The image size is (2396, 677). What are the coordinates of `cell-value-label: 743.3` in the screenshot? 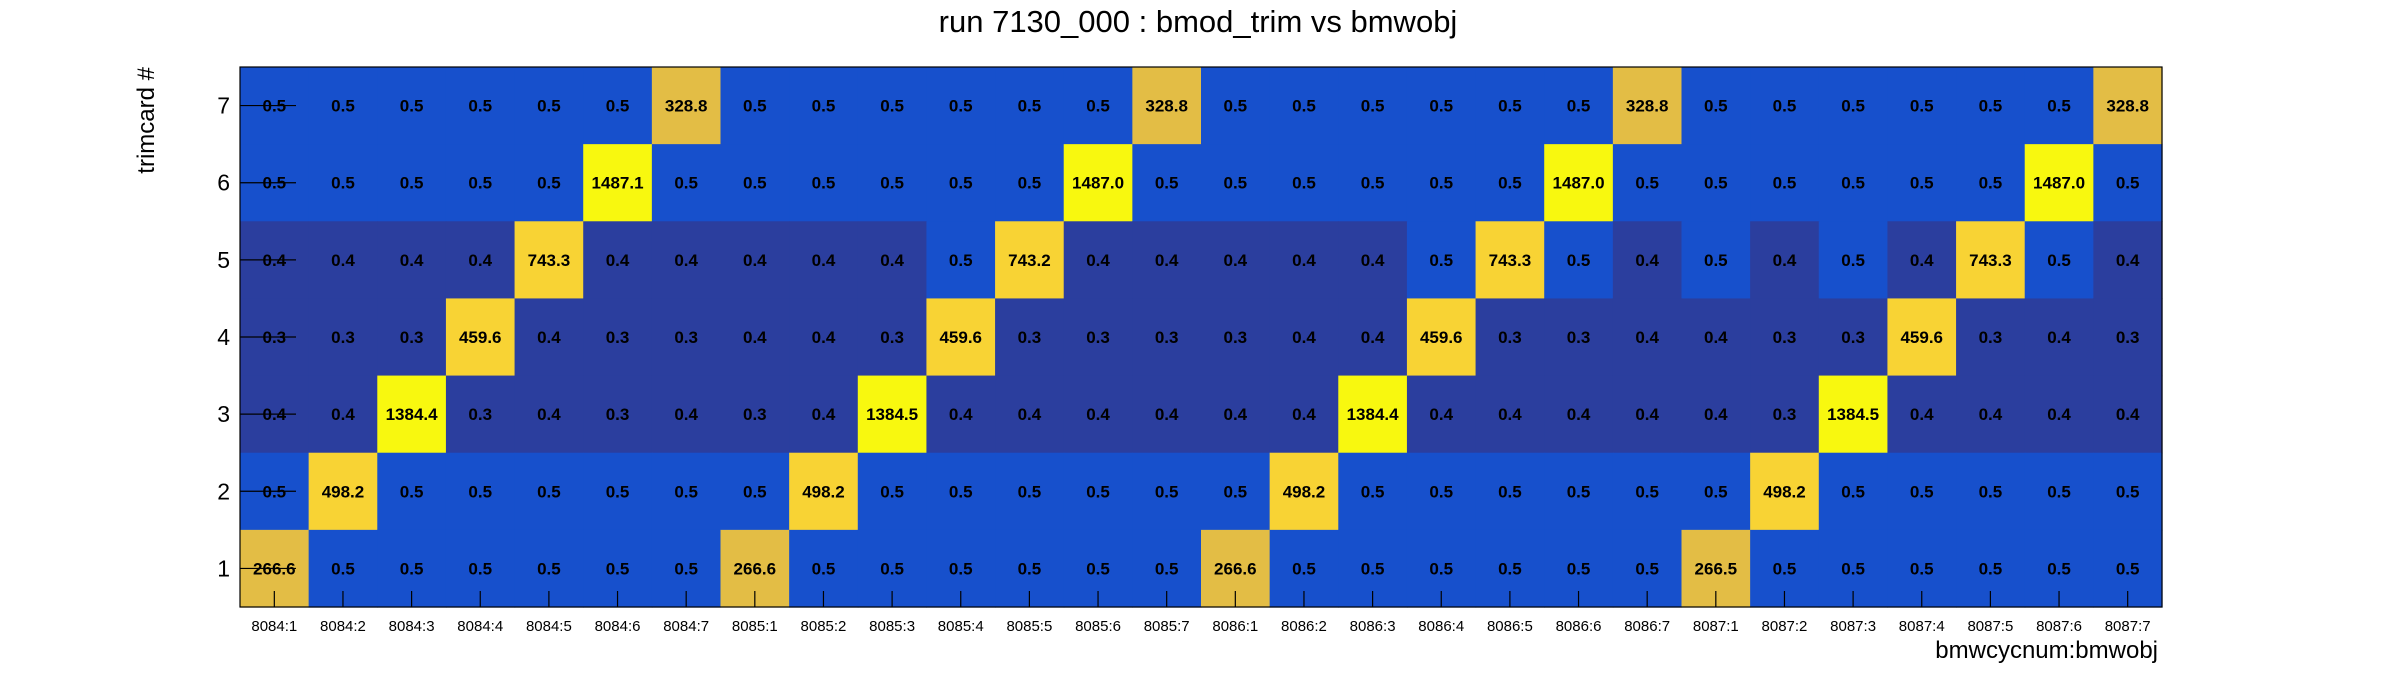 It's located at (1510, 260).